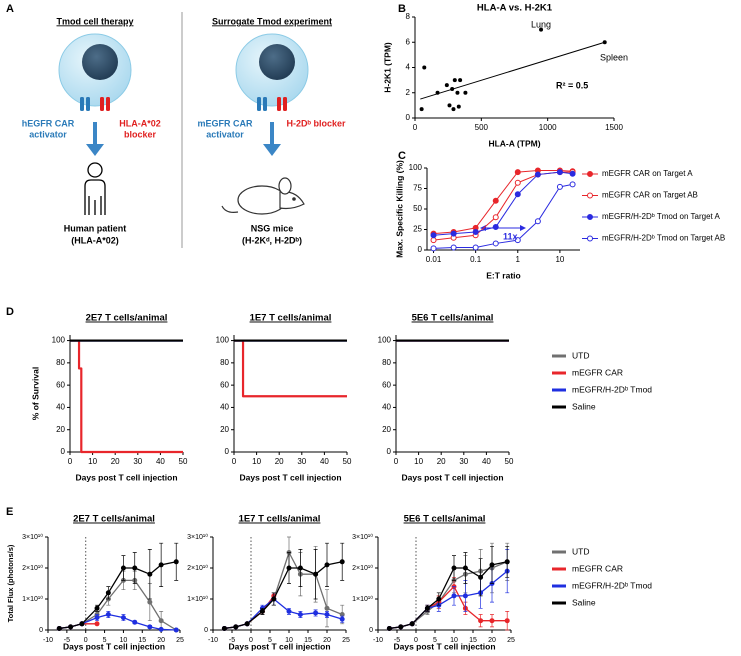 This screenshot has height=656, width=741. I want to click on y-tick-label: 40, so click(224, 407).